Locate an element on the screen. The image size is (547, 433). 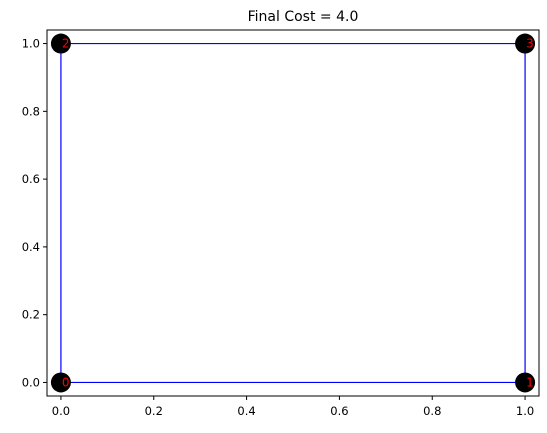
point-label-1: 1 is located at coordinates (530, 382).